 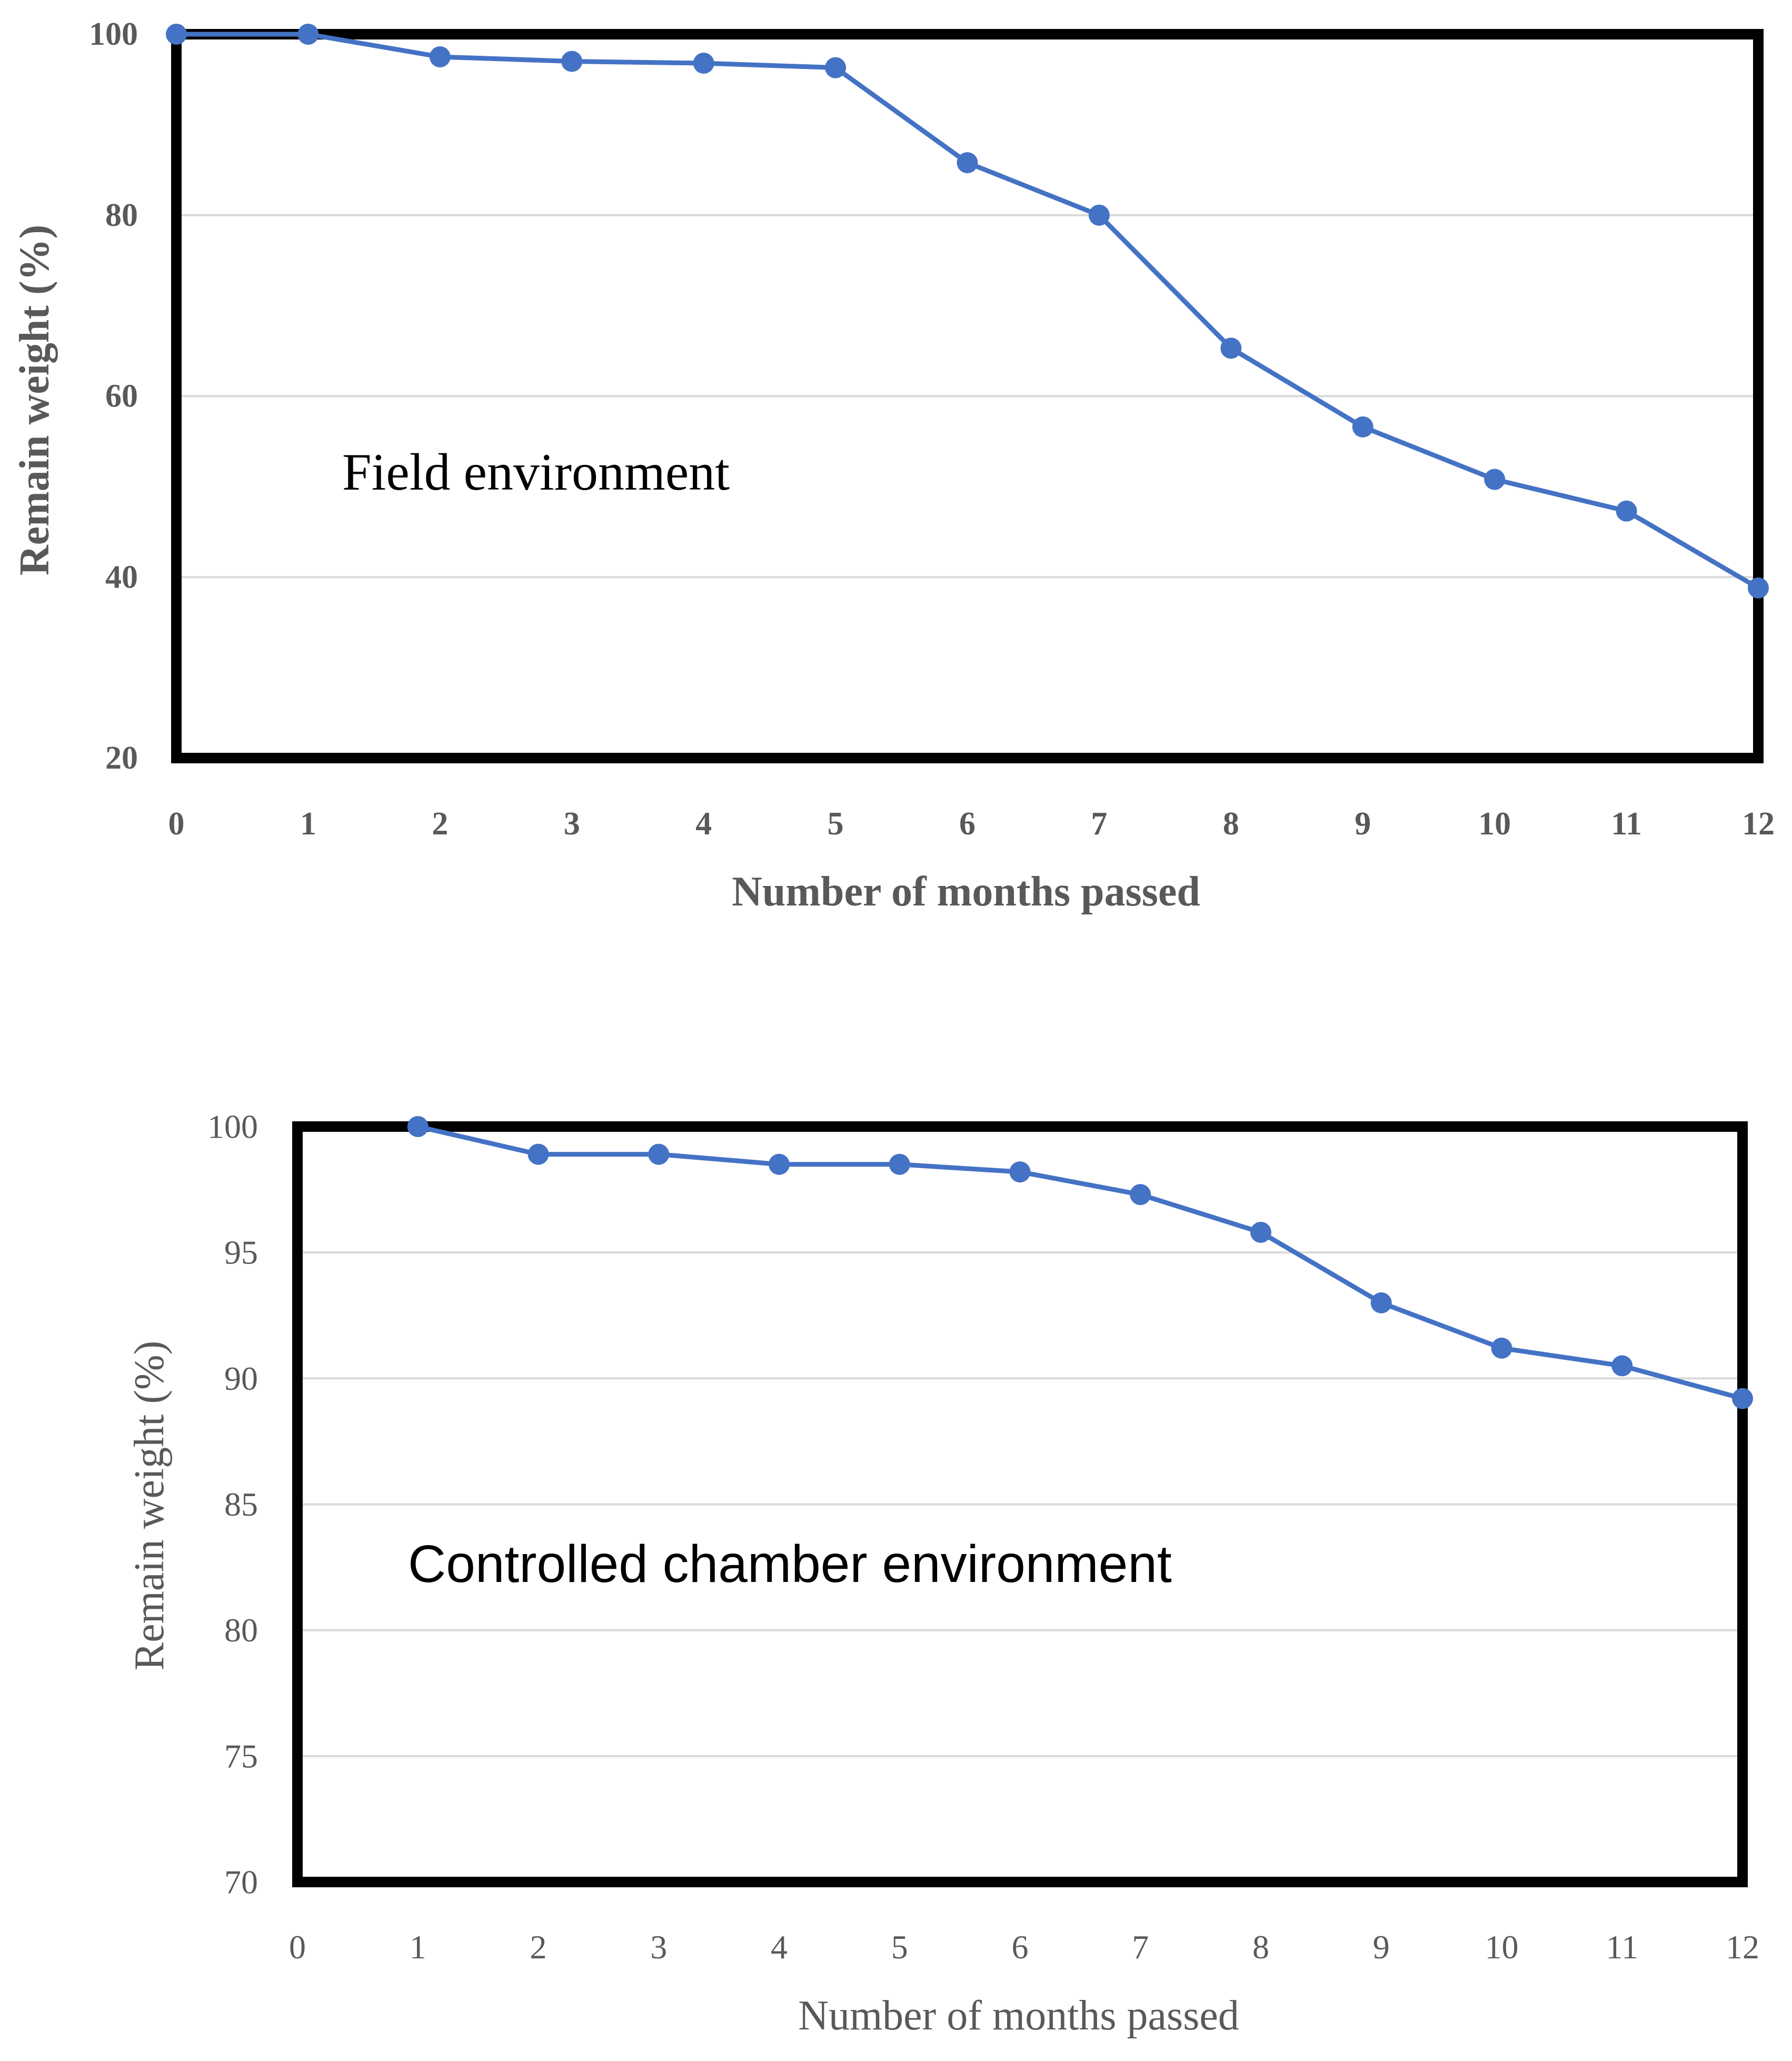 I want to click on field-x-tick-label: 9, so click(x=1363, y=824).